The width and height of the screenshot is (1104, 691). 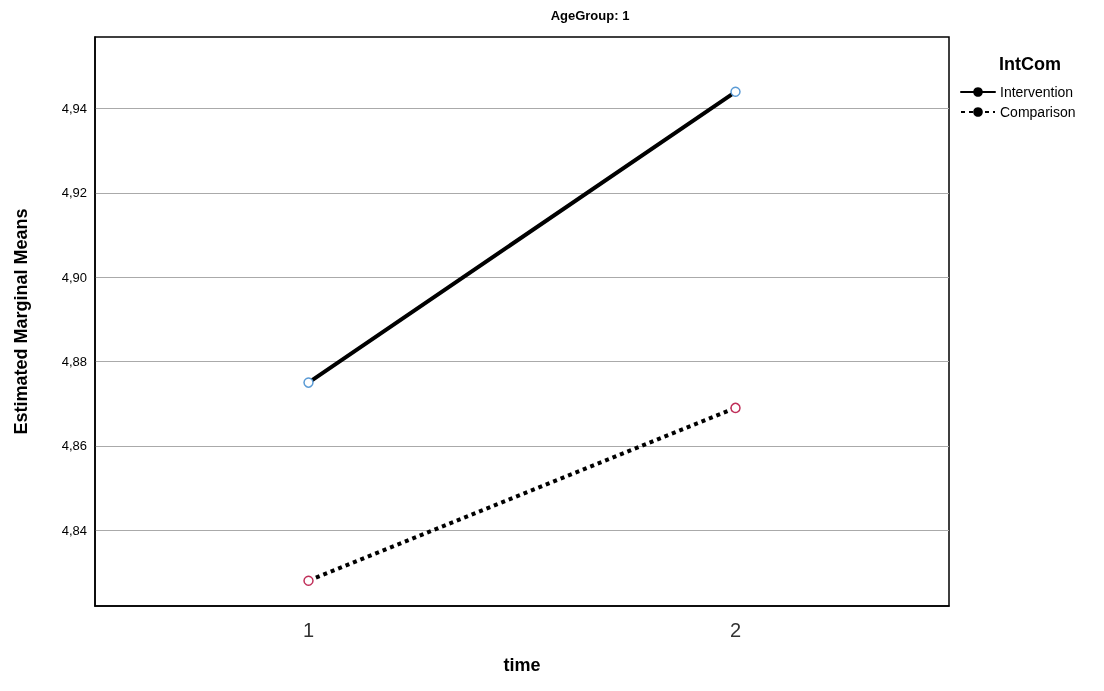 I want to click on x-axis-title: time, so click(x=522, y=665).